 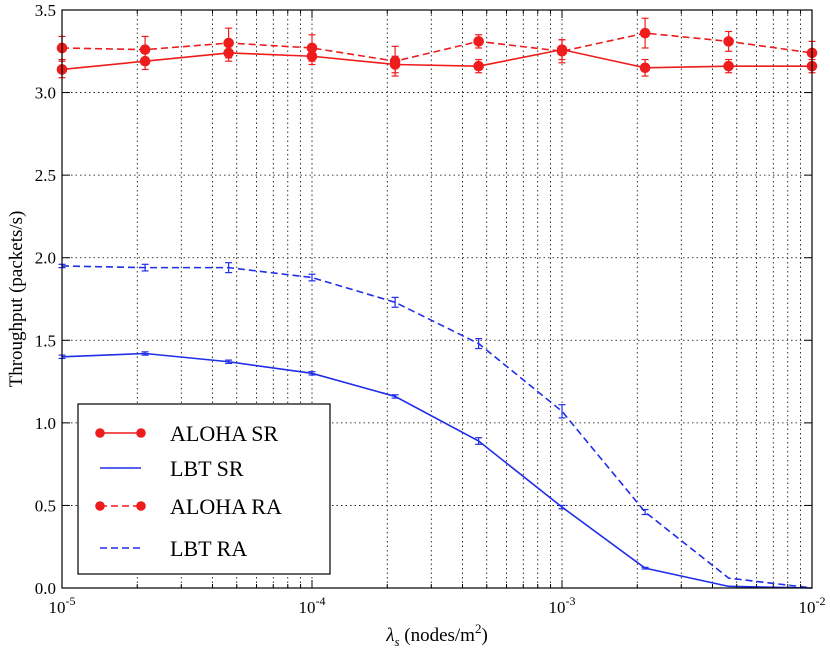 I want to click on x-axis-units-close: ), so click(x=484, y=635).